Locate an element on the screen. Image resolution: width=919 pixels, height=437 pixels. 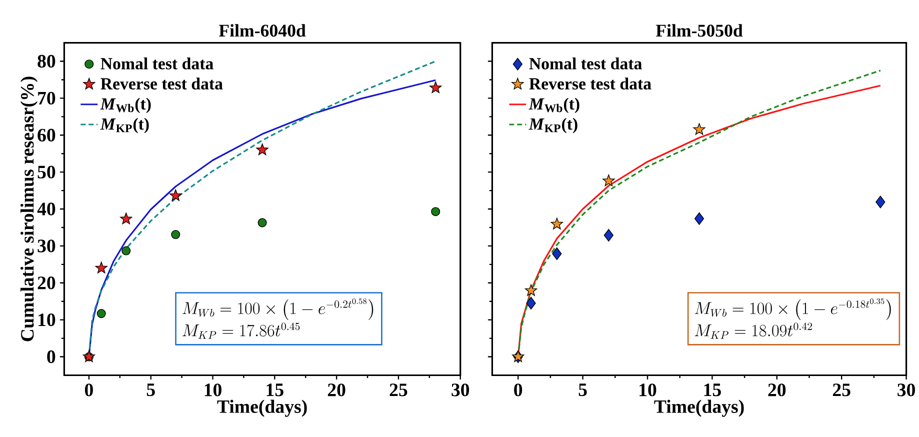
annotation: $M_{Wb} = 100\times\left(1-e^{-0.18t^{0.35}}\right)$ is located at coordinates (792, 309).